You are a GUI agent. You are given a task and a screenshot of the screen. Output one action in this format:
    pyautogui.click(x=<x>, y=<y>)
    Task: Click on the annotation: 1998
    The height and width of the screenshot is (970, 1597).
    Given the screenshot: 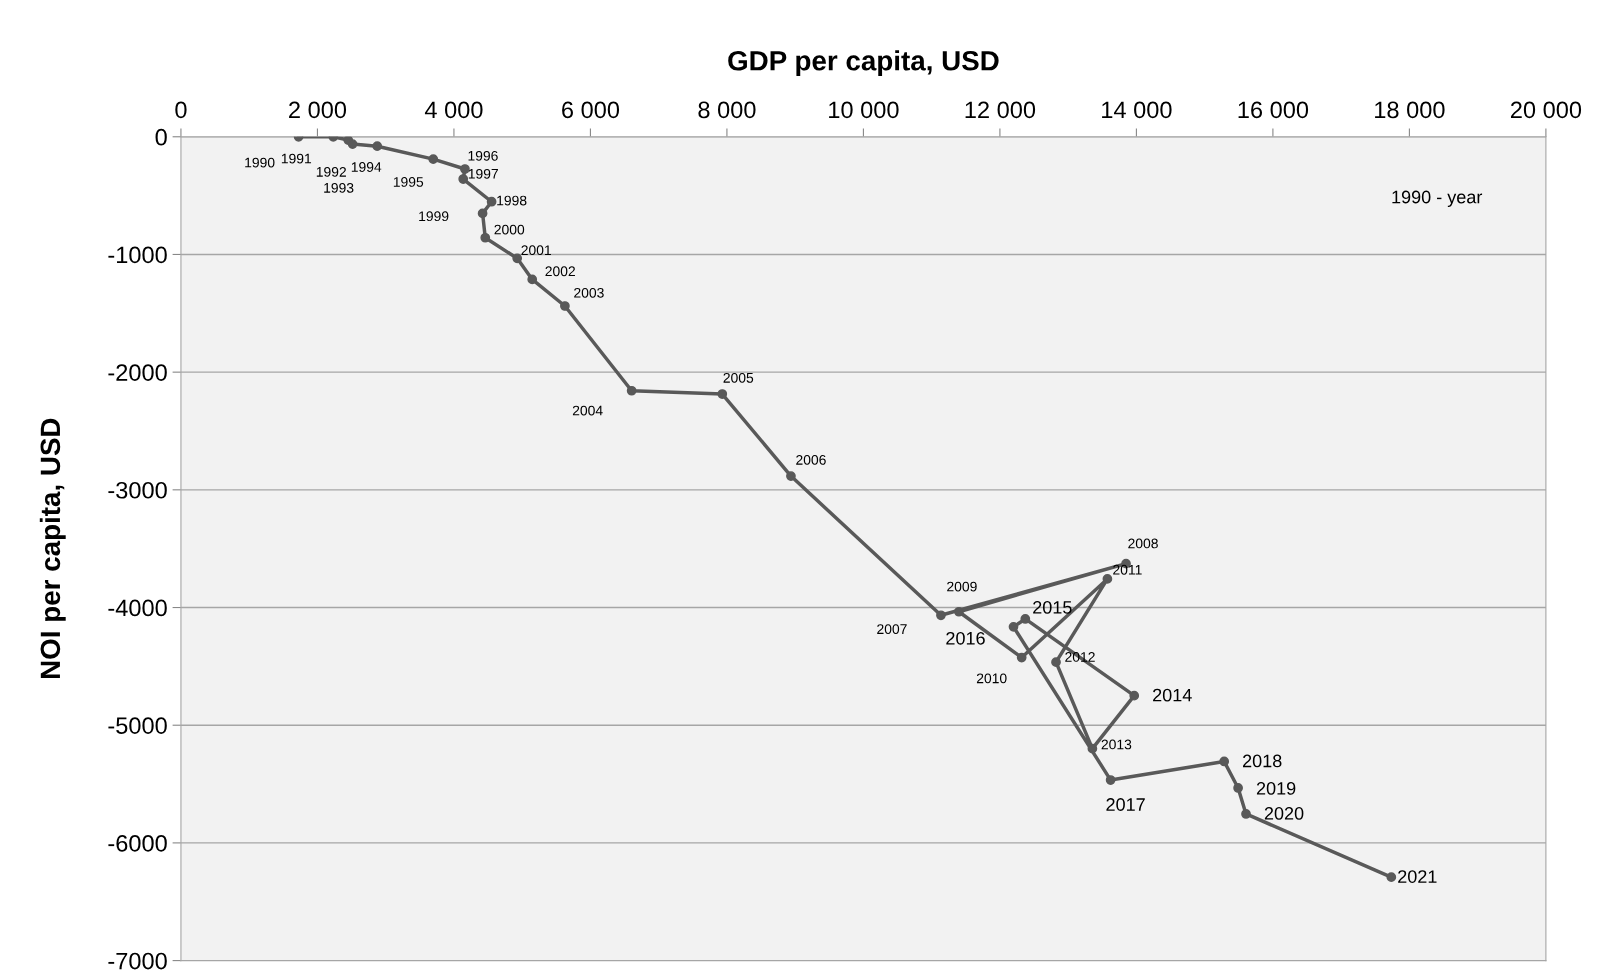 What is the action you would take?
    pyautogui.click(x=512, y=200)
    